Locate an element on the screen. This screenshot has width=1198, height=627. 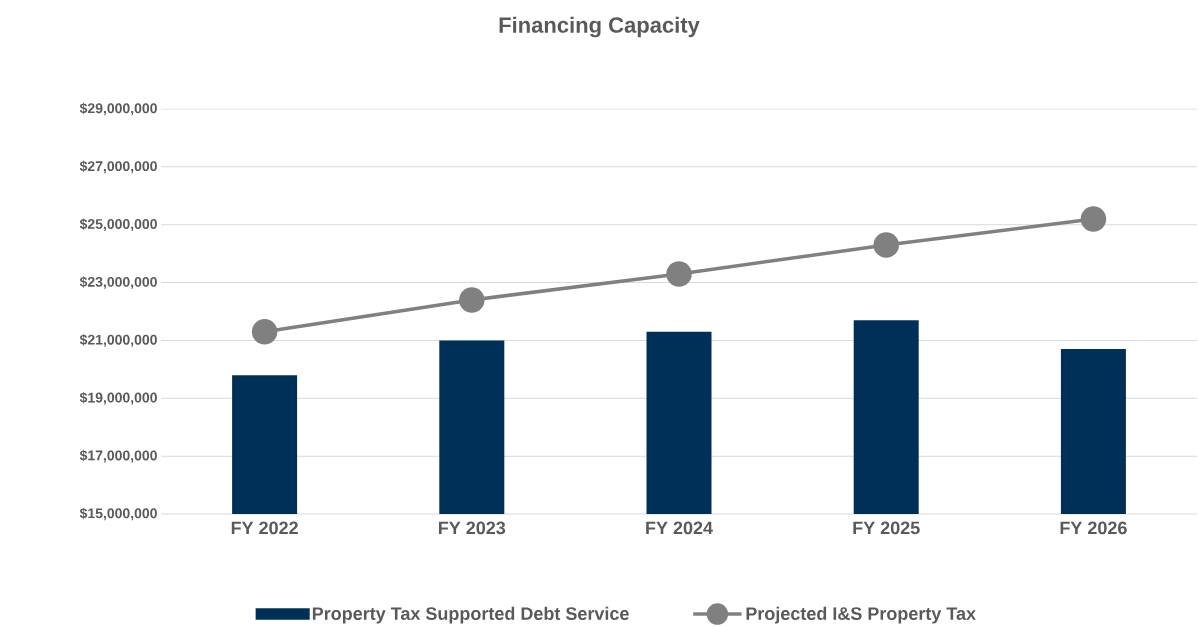
x-tick-label: FY 2022 is located at coordinates (264, 528).